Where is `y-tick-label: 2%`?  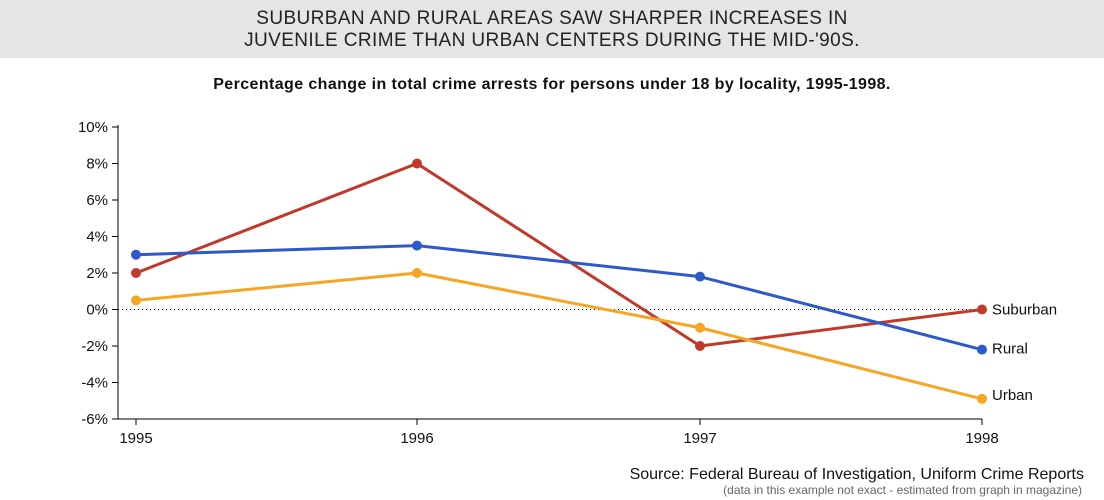 y-tick-label: 2% is located at coordinates (97, 273).